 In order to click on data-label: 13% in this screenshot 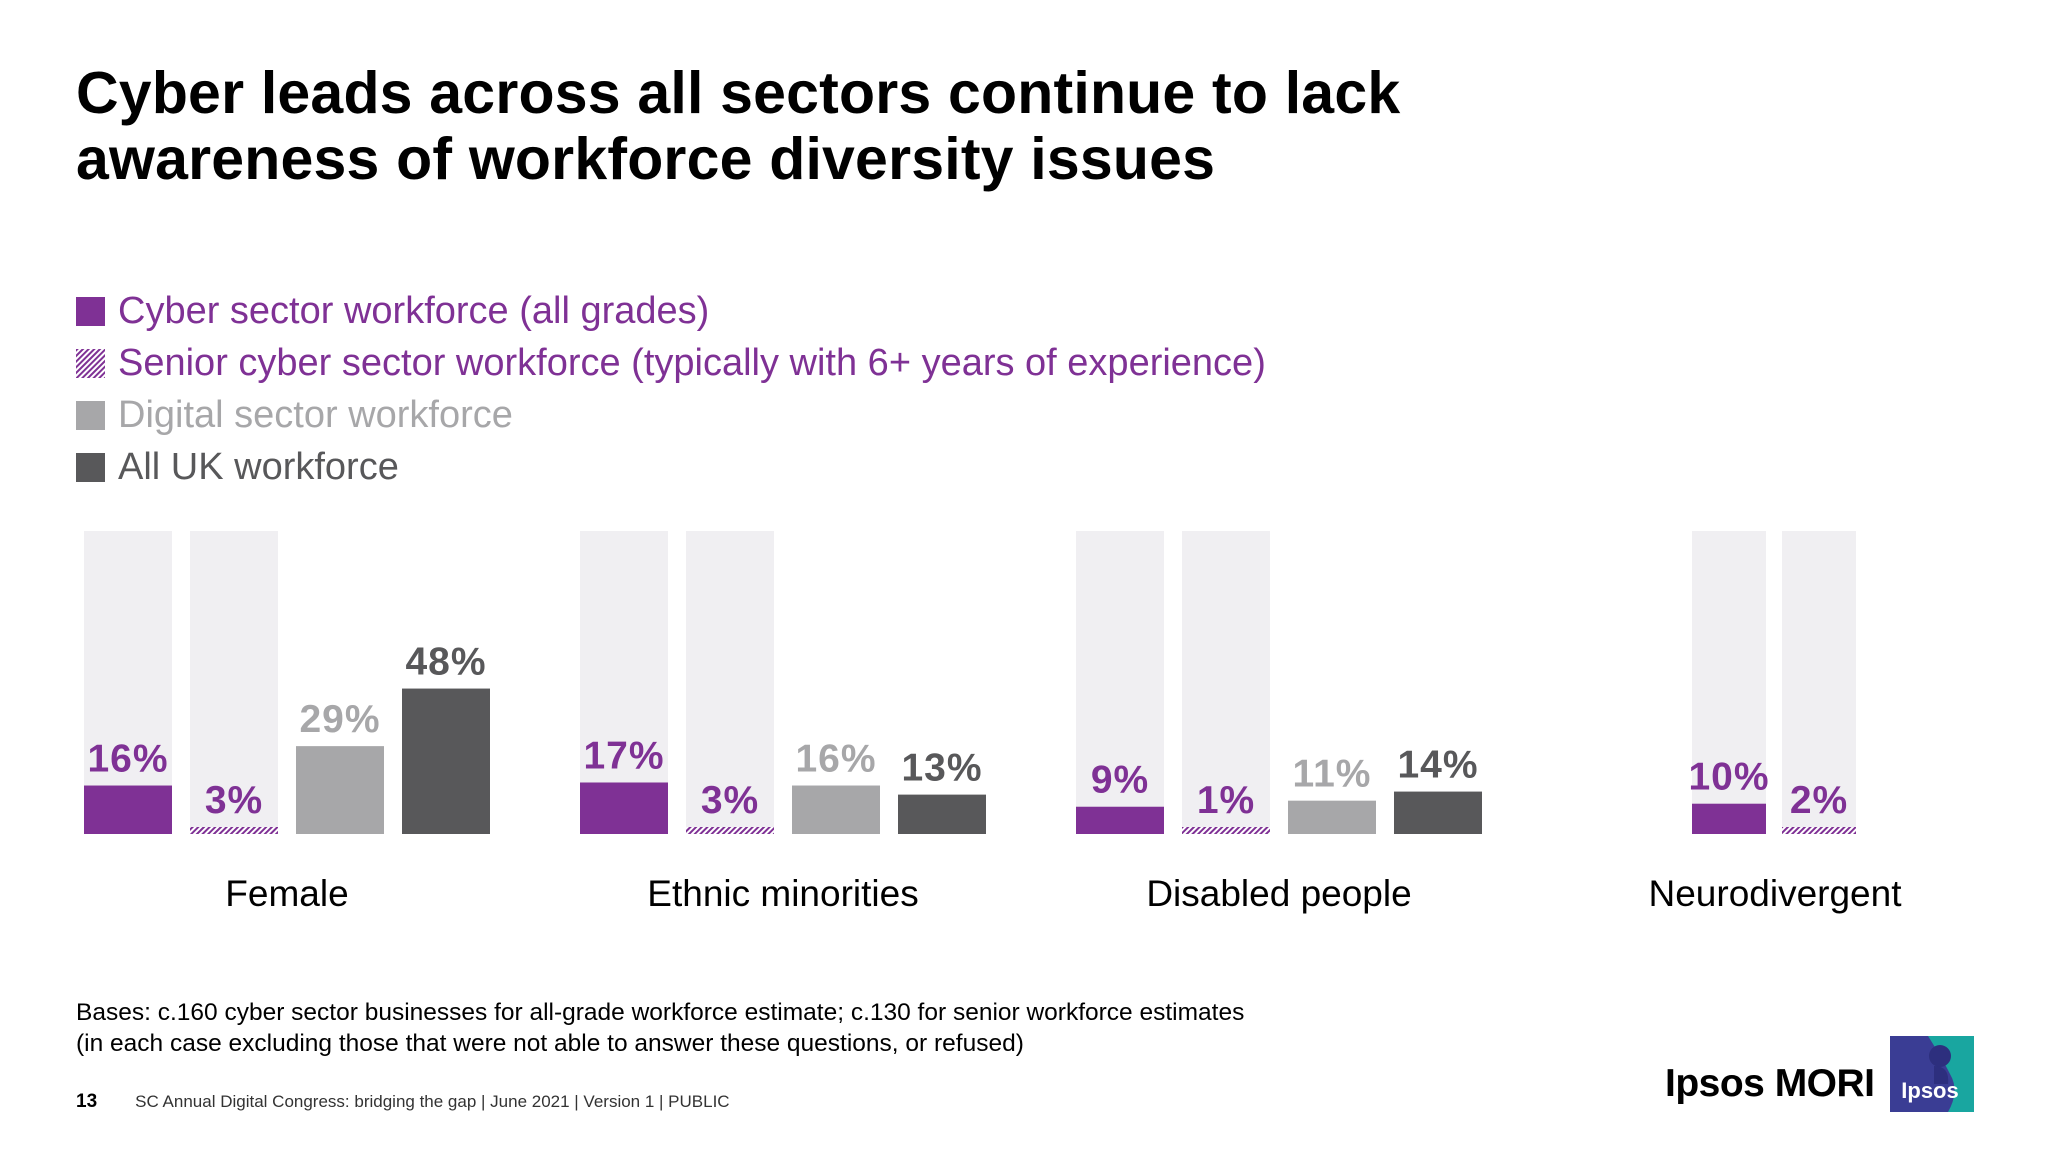, I will do `click(941, 768)`.